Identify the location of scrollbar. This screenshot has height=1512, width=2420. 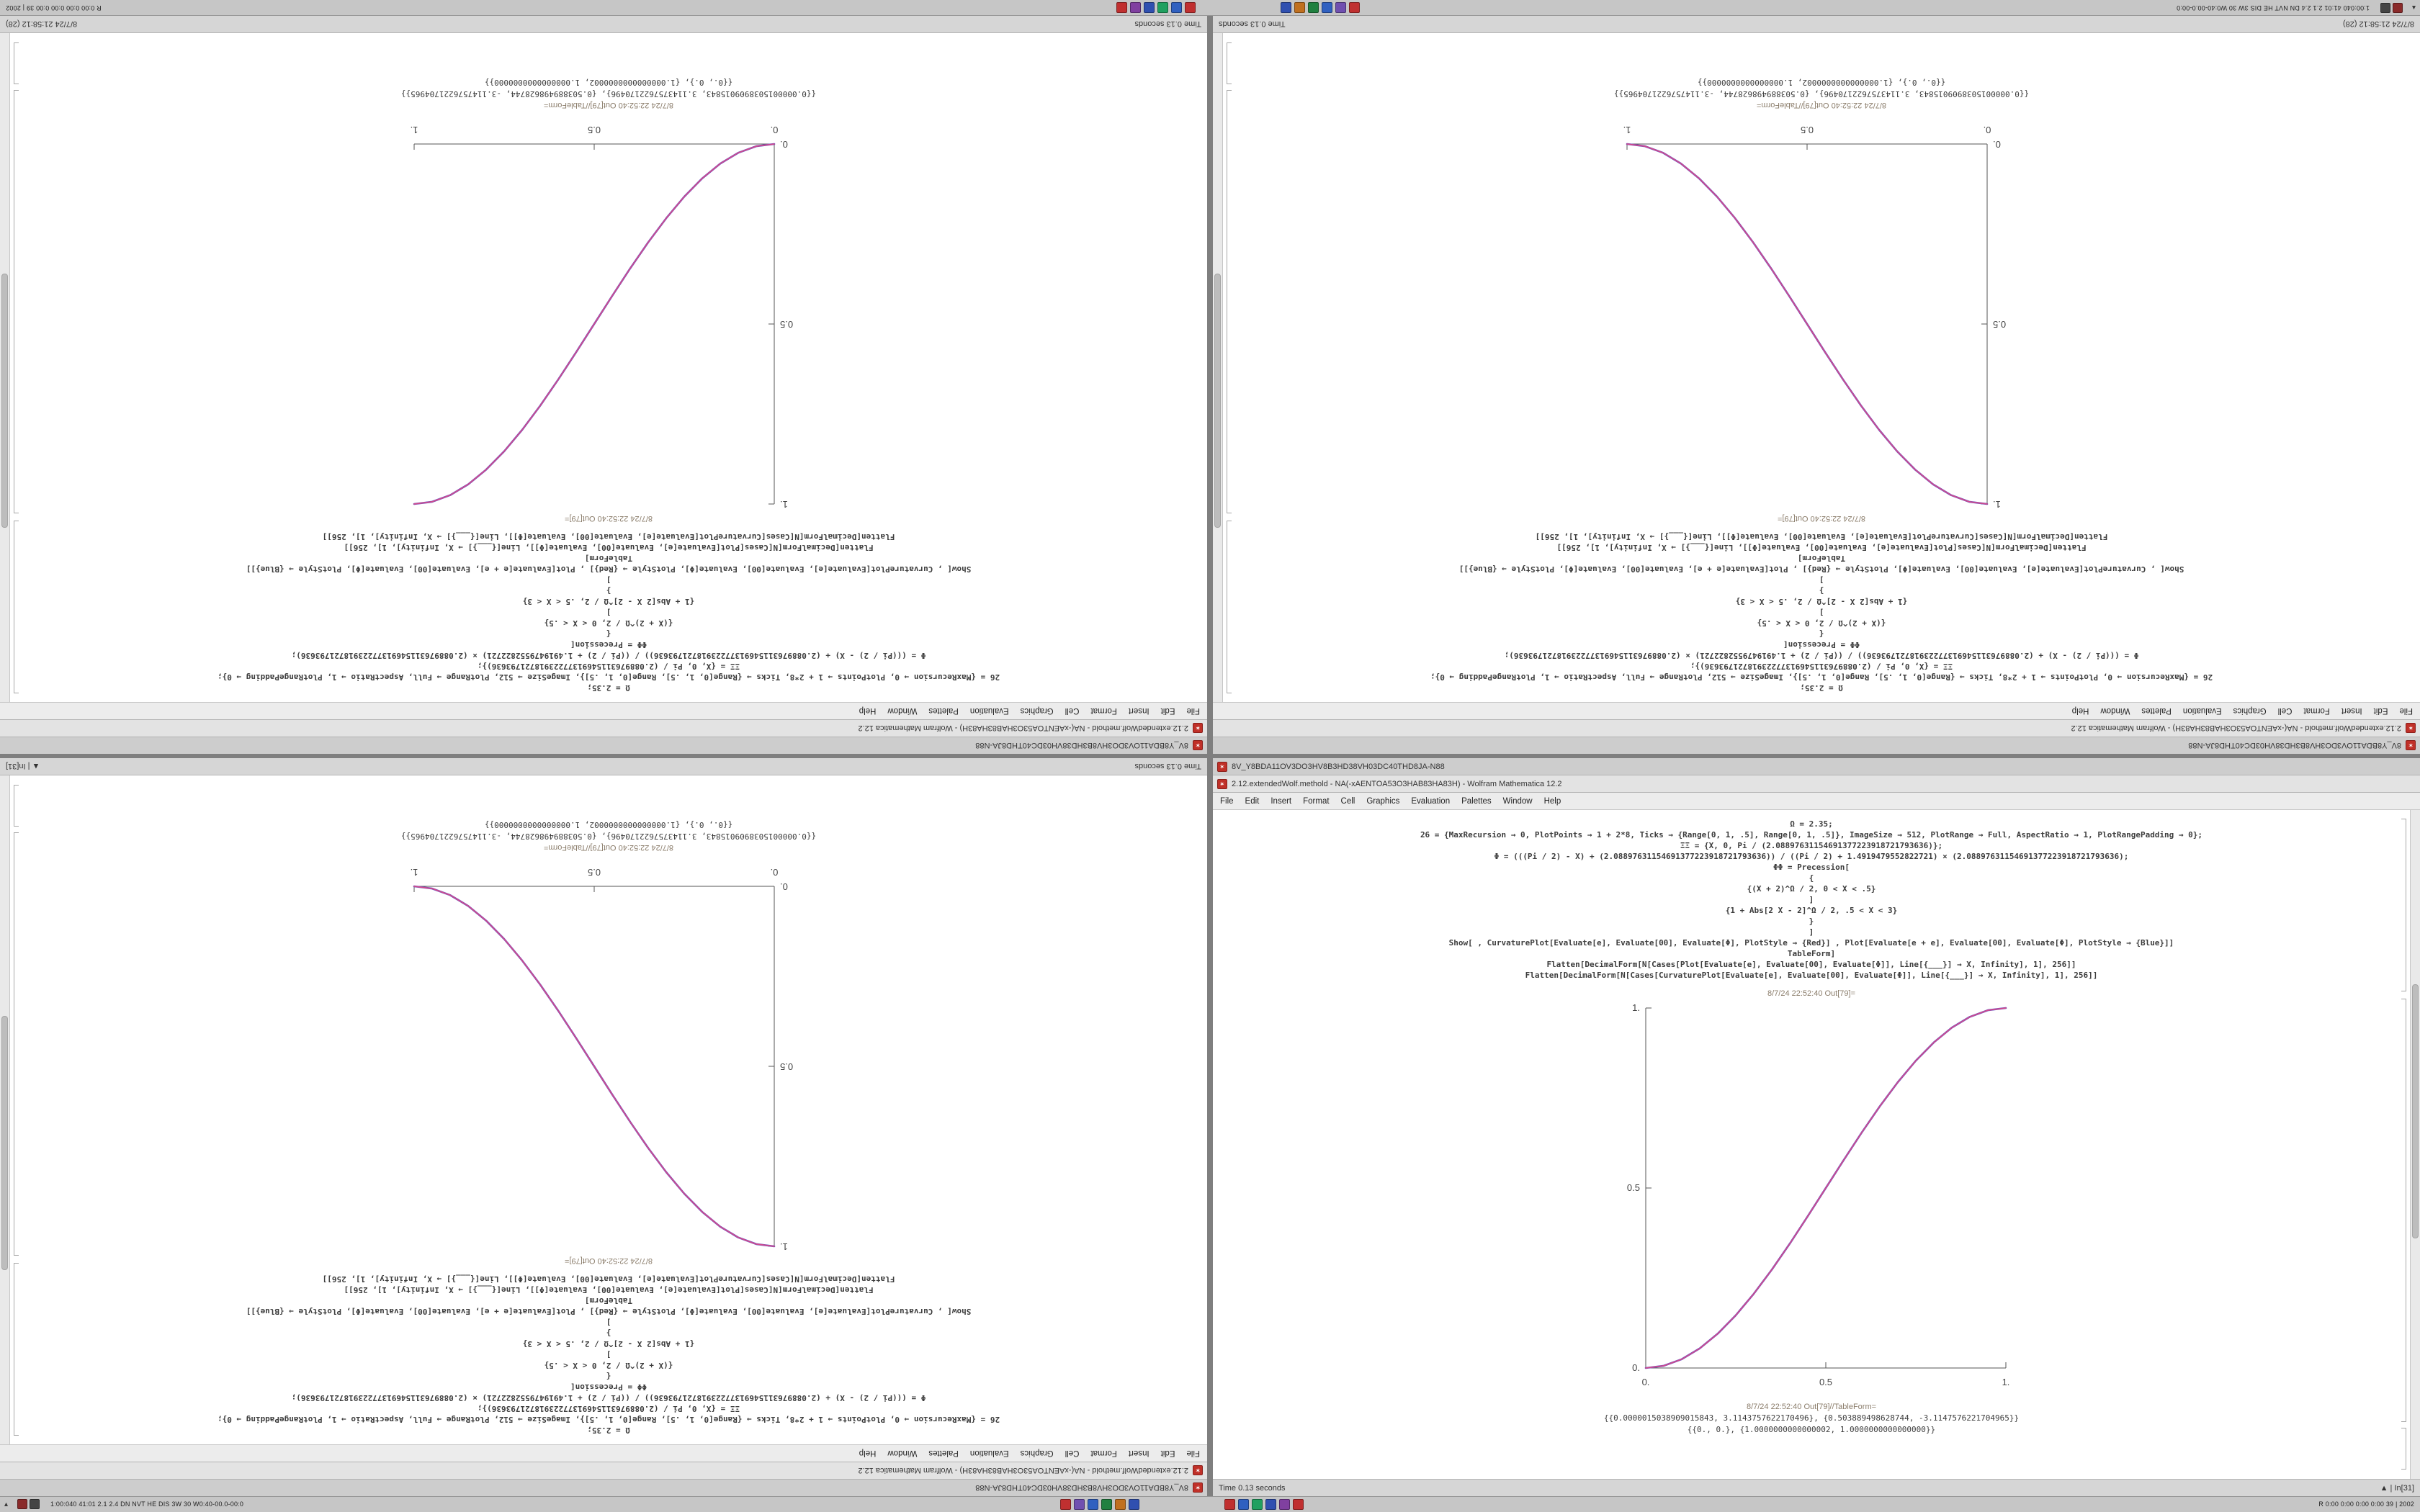
(1218, 367).